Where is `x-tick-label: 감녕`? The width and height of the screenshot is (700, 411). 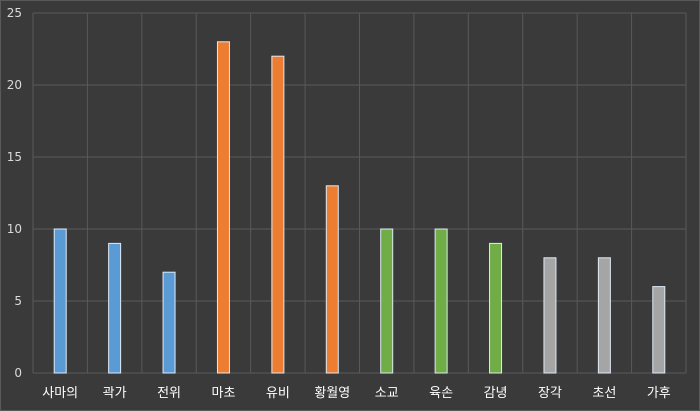
x-tick-label: 감녕 is located at coordinates (496, 393).